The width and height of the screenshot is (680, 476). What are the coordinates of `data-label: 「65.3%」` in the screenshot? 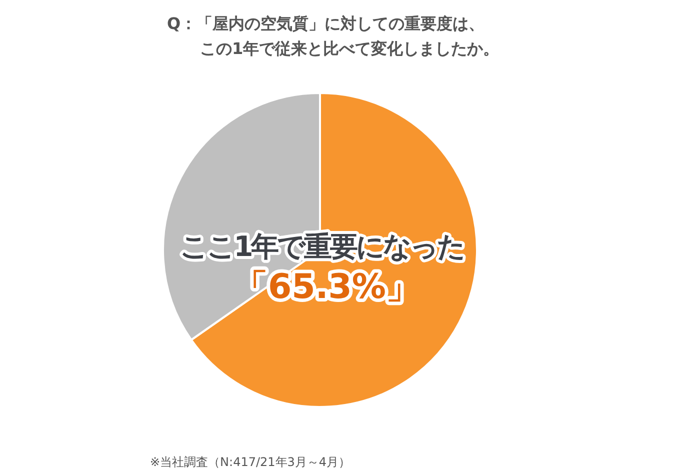 It's located at (327, 287).